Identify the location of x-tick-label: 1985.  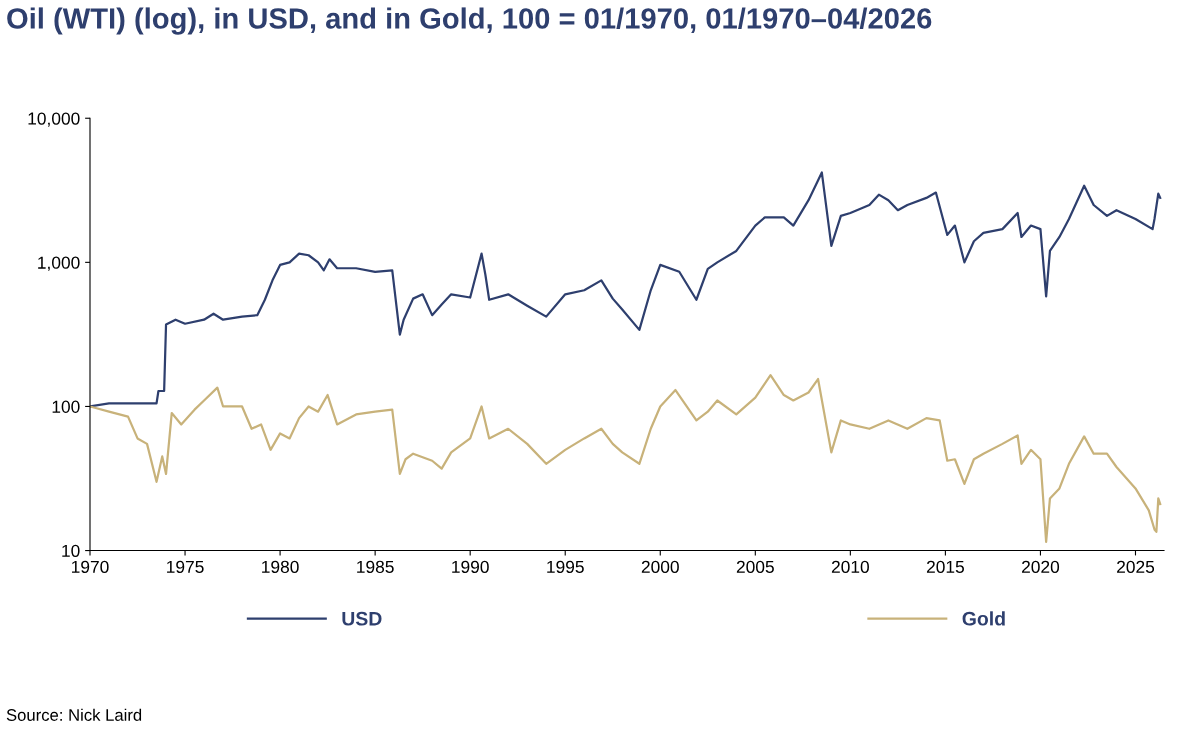
(375, 567).